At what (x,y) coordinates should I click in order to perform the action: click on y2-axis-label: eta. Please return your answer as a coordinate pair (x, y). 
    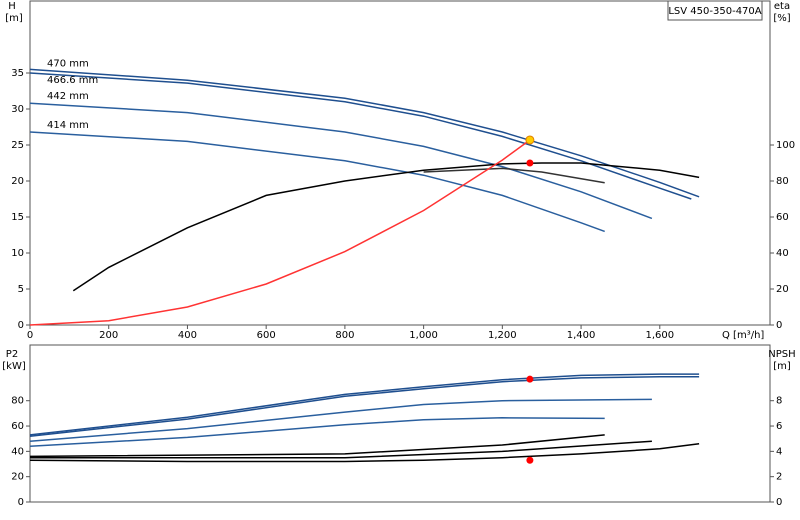
    Looking at the image, I should click on (782, 6).